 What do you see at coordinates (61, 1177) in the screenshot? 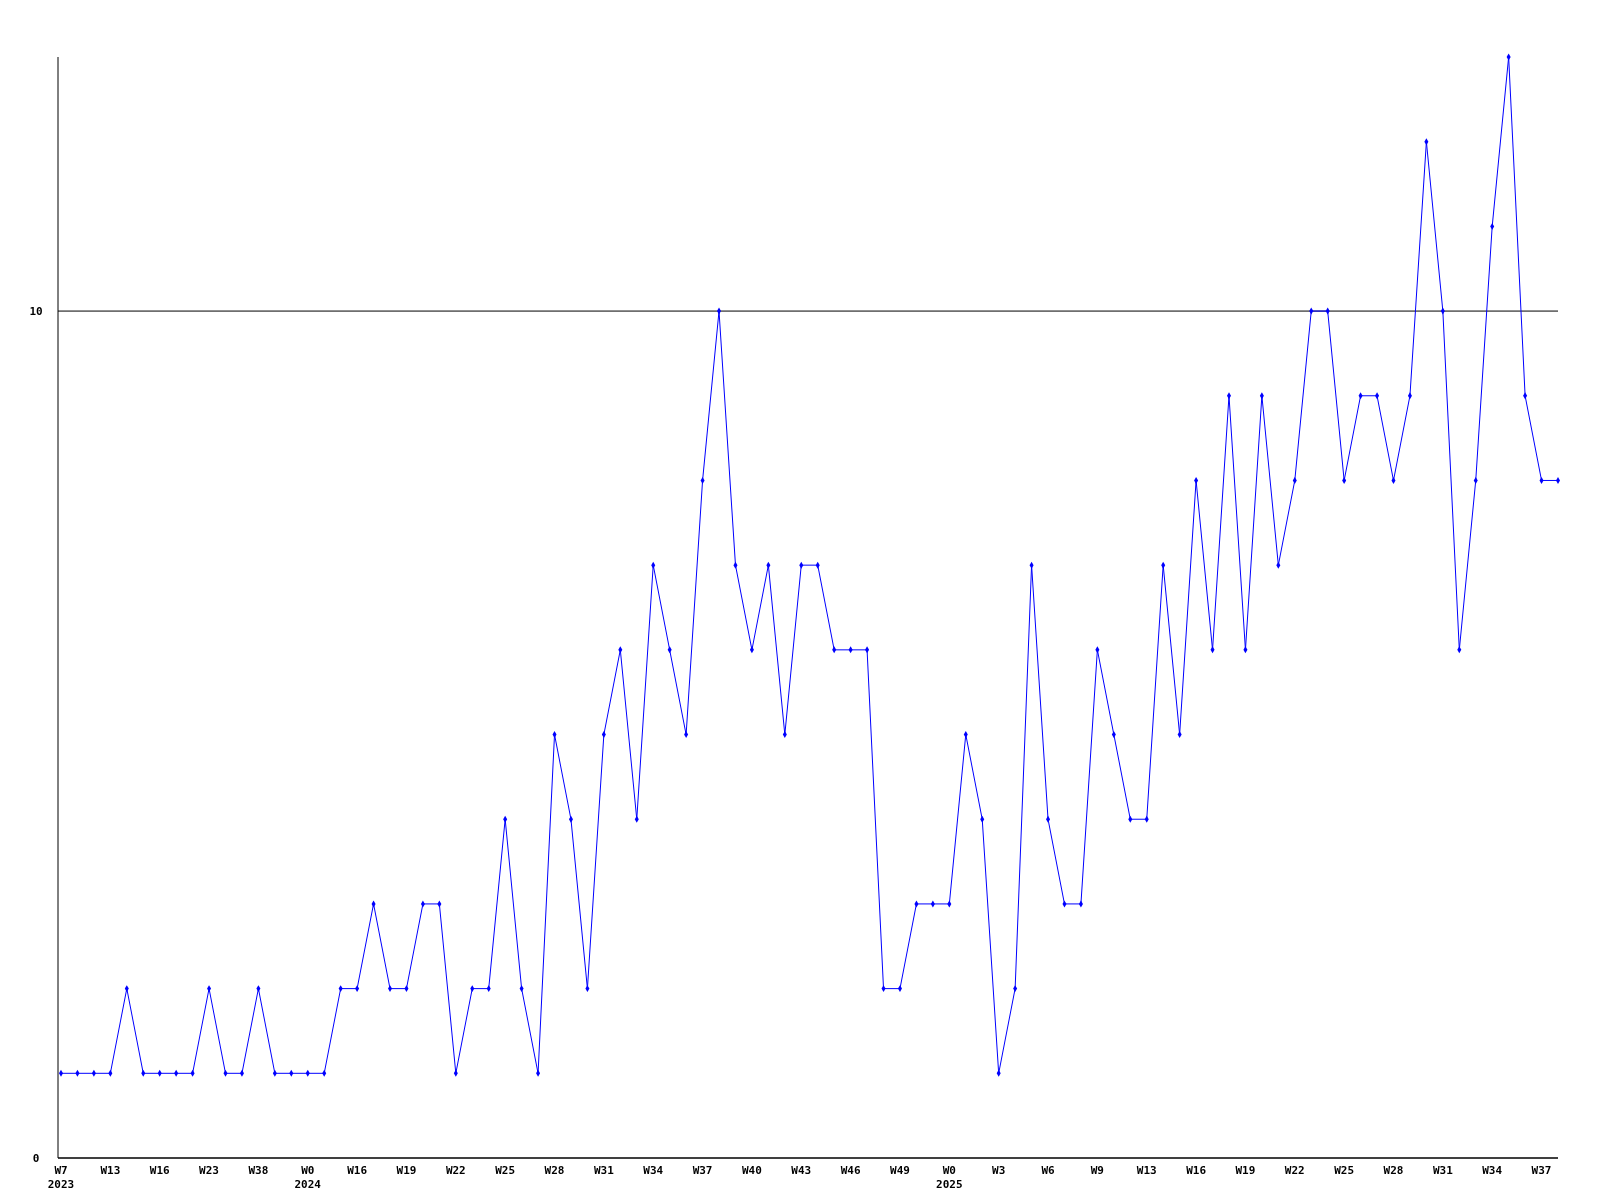
I see `x-tick-label: W7 2023` at bounding box center [61, 1177].